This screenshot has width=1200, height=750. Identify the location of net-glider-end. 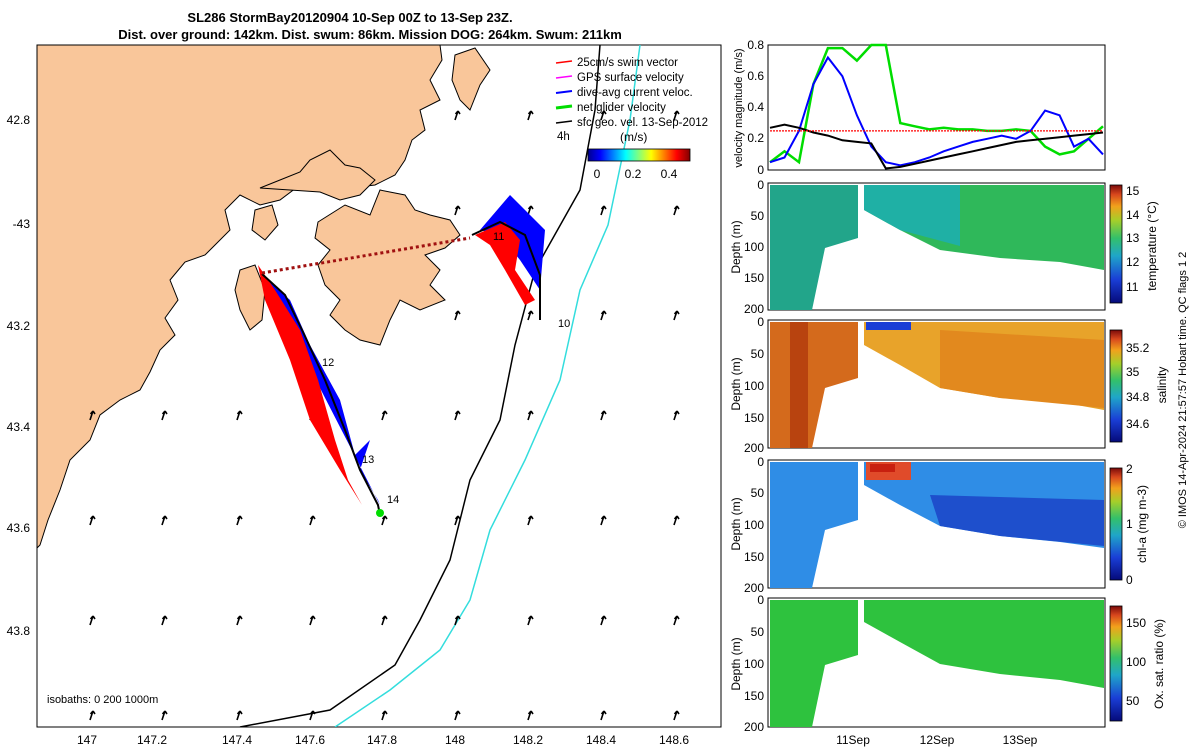
(380, 513).